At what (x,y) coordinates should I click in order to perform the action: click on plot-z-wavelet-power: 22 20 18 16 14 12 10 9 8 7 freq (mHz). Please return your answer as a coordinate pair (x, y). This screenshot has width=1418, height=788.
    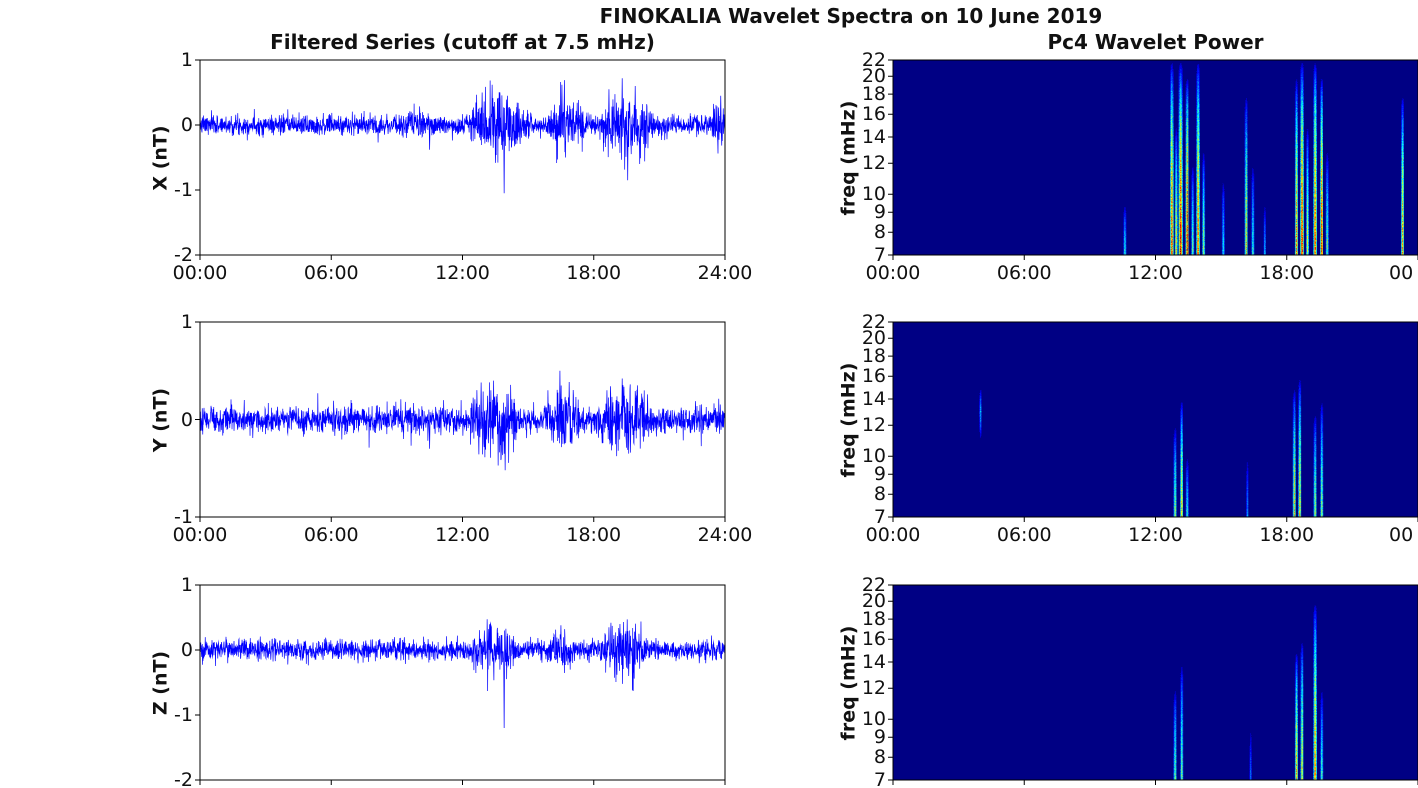
    Looking at the image, I should click on (1127, 681).